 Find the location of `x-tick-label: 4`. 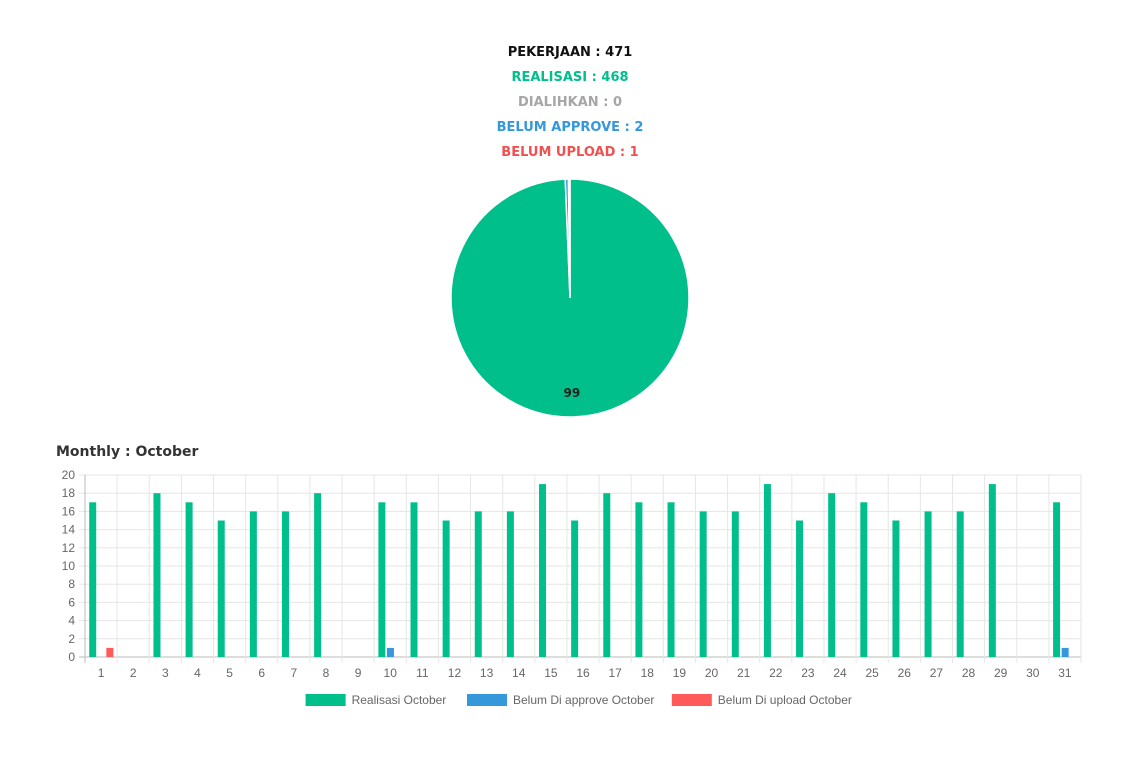

x-tick-label: 4 is located at coordinates (197, 673).